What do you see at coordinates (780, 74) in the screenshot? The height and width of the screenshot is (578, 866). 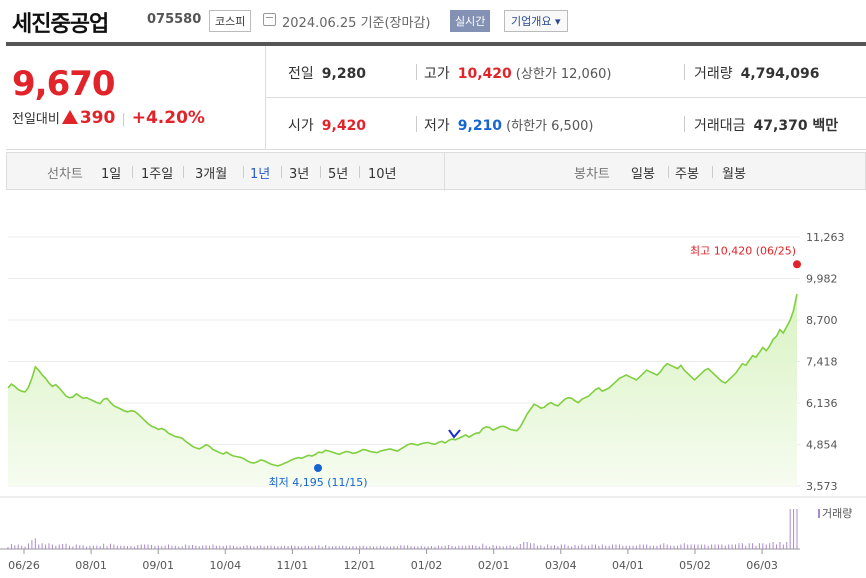 I see `volume: 4,794,096` at bounding box center [780, 74].